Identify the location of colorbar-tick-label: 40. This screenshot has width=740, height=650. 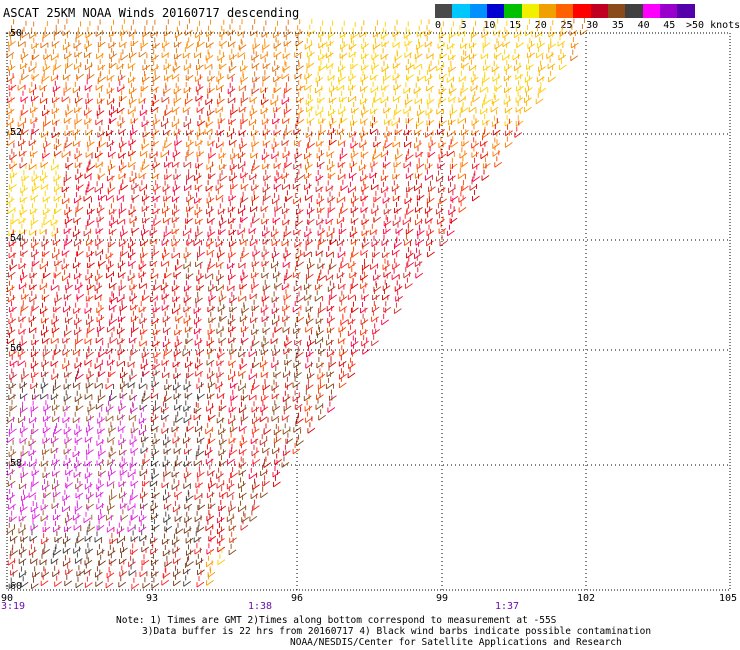
(643, 25).